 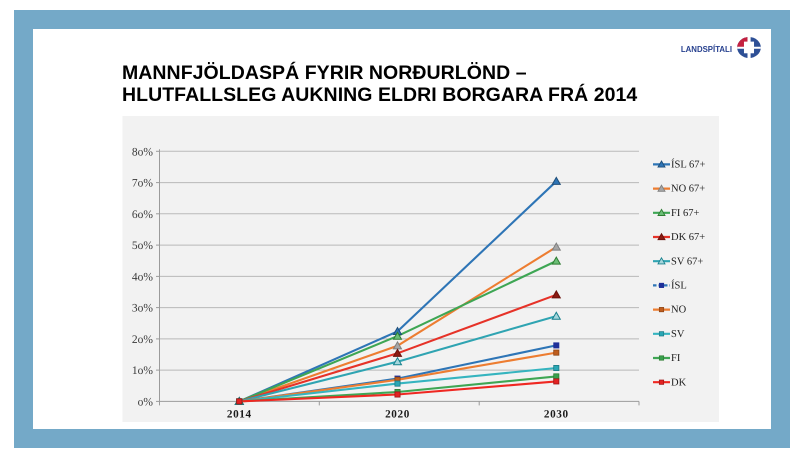 I want to click on svg-text: SV 67+, so click(x=687, y=261).